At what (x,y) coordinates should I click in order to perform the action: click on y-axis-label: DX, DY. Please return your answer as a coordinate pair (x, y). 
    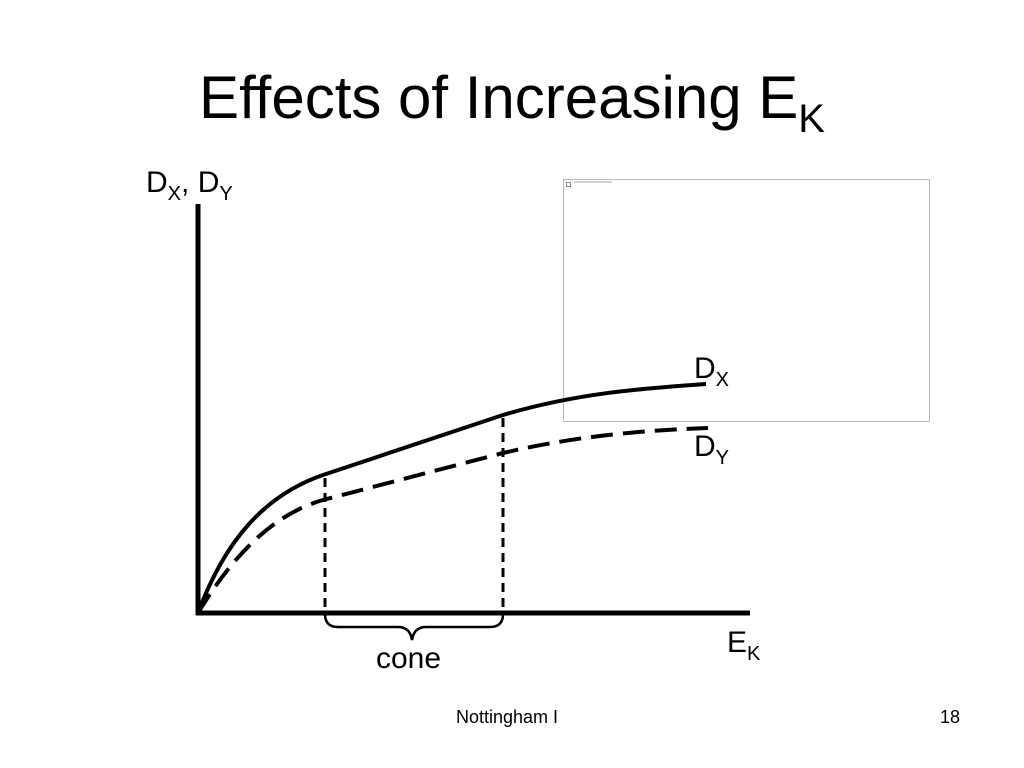
    Looking at the image, I should click on (189, 188).